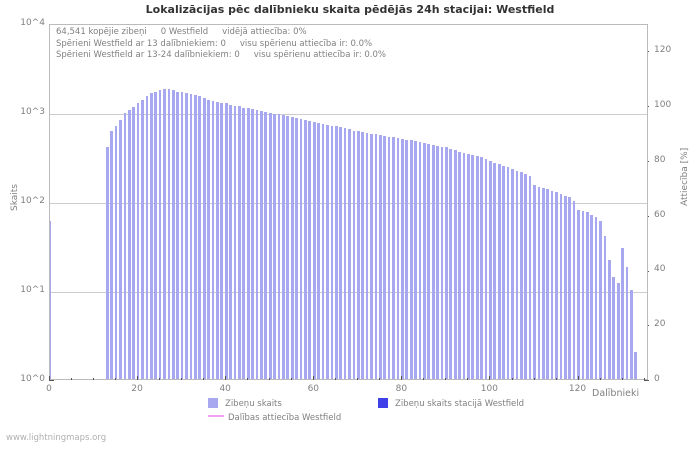 This screenshot has height=450, width=700. I want to click on legend-item: Dalības attiecība Westfield, so click(274, 418).